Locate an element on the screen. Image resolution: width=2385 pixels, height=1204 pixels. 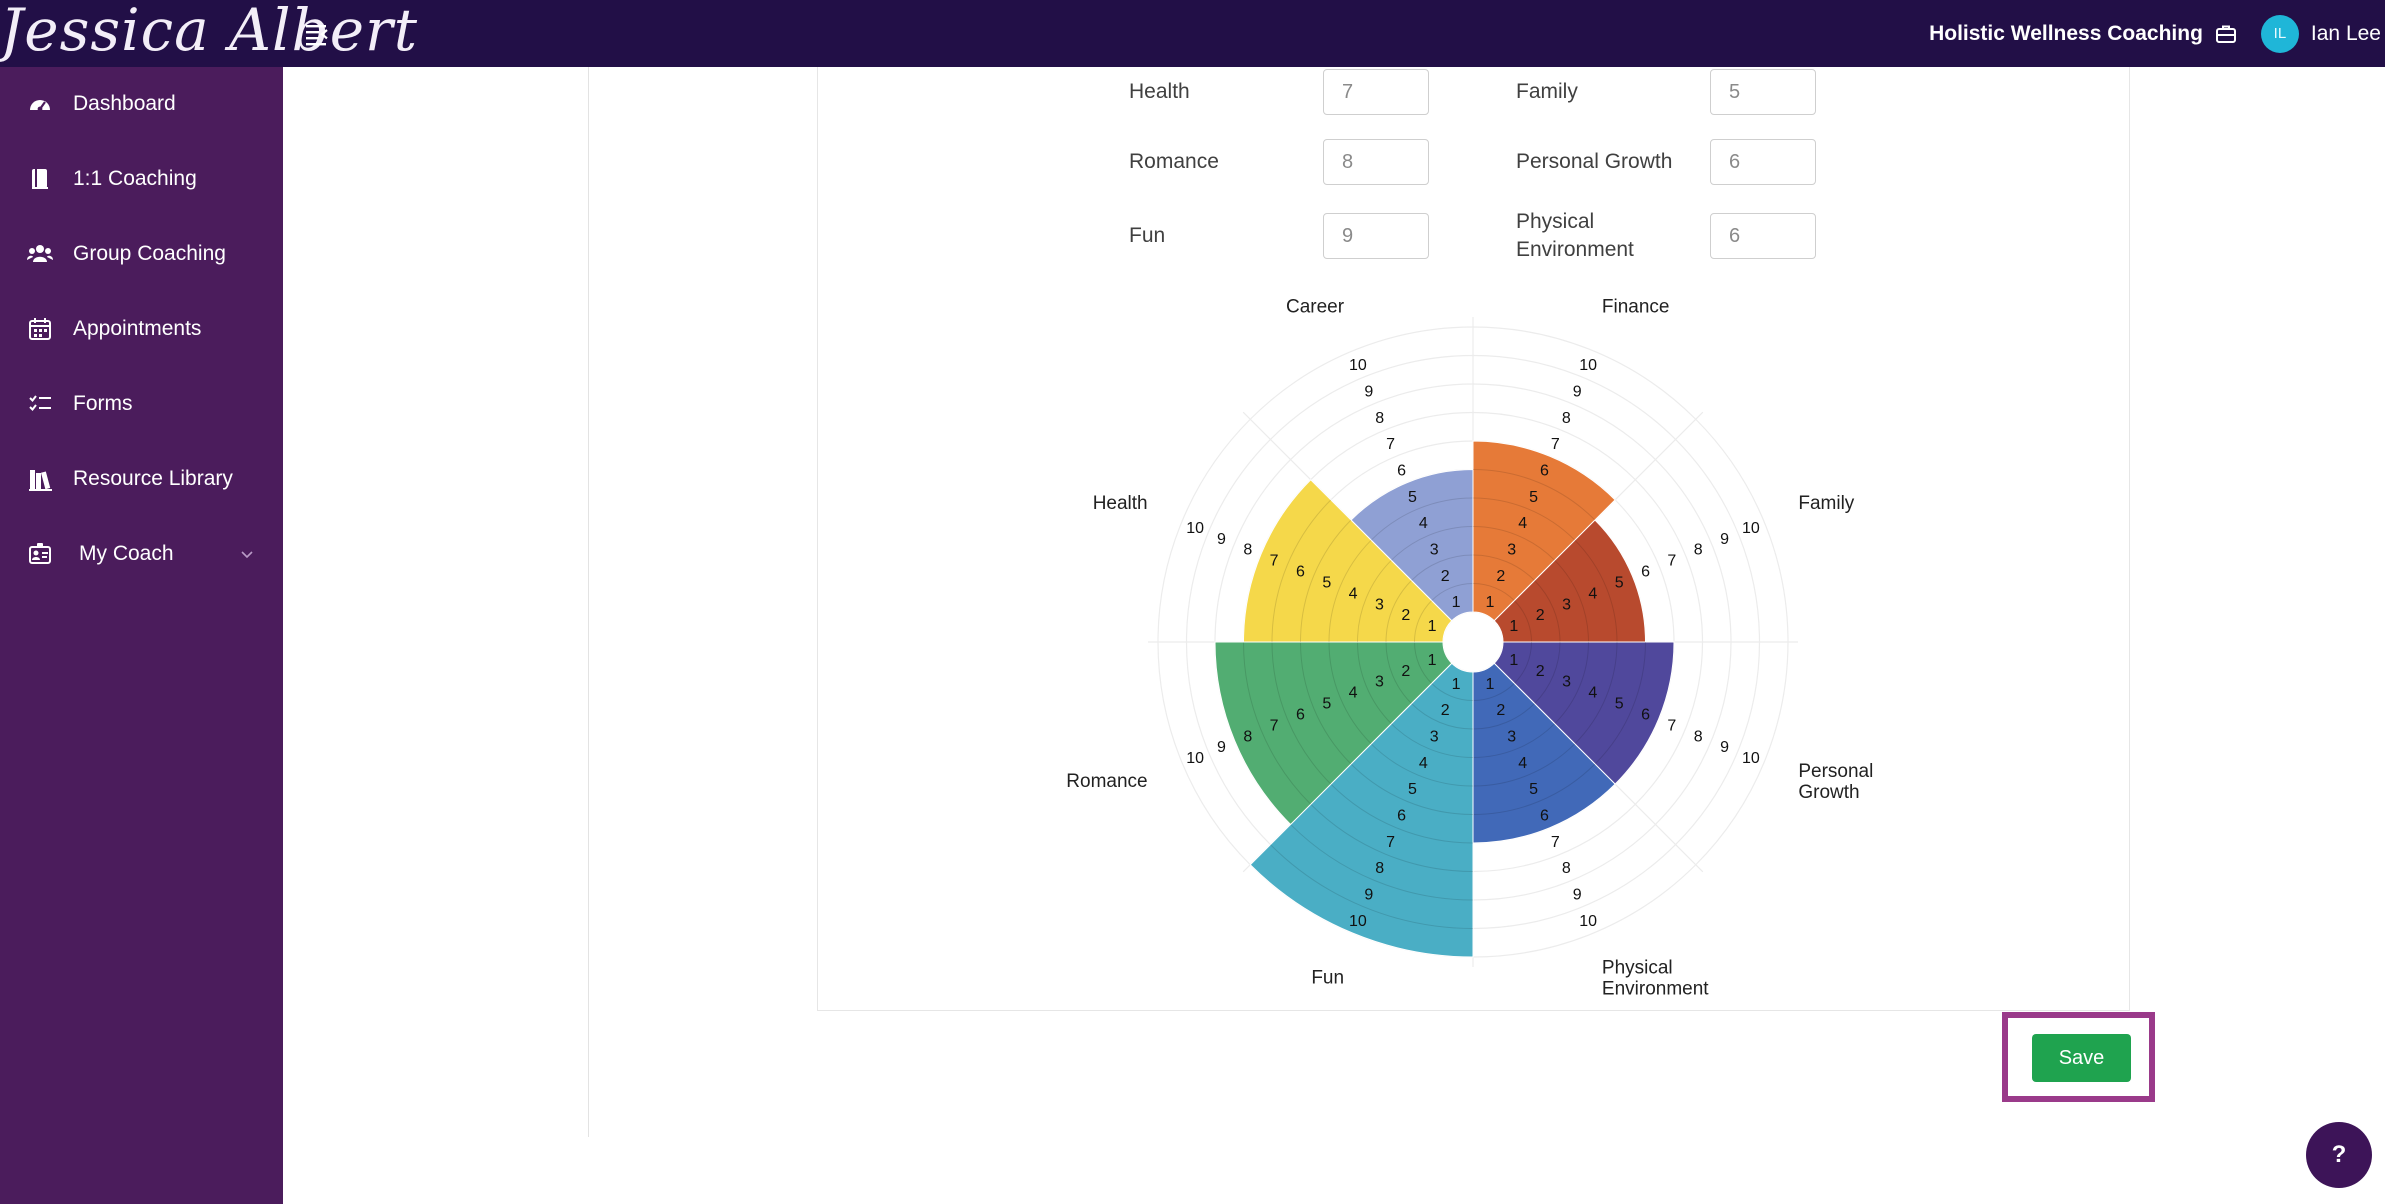
users-icon is located at coordinates (40, 254).